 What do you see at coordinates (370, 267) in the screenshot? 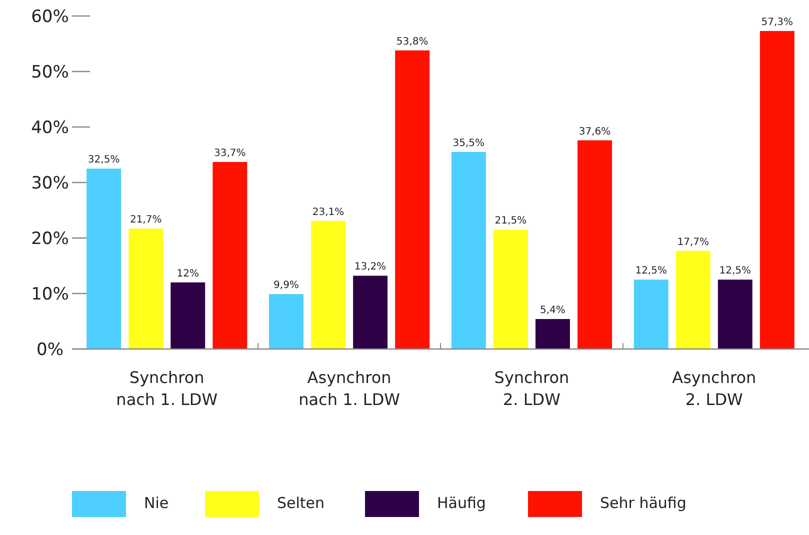
I see `data-label: 13,2%` at bounding box center [370, 267].